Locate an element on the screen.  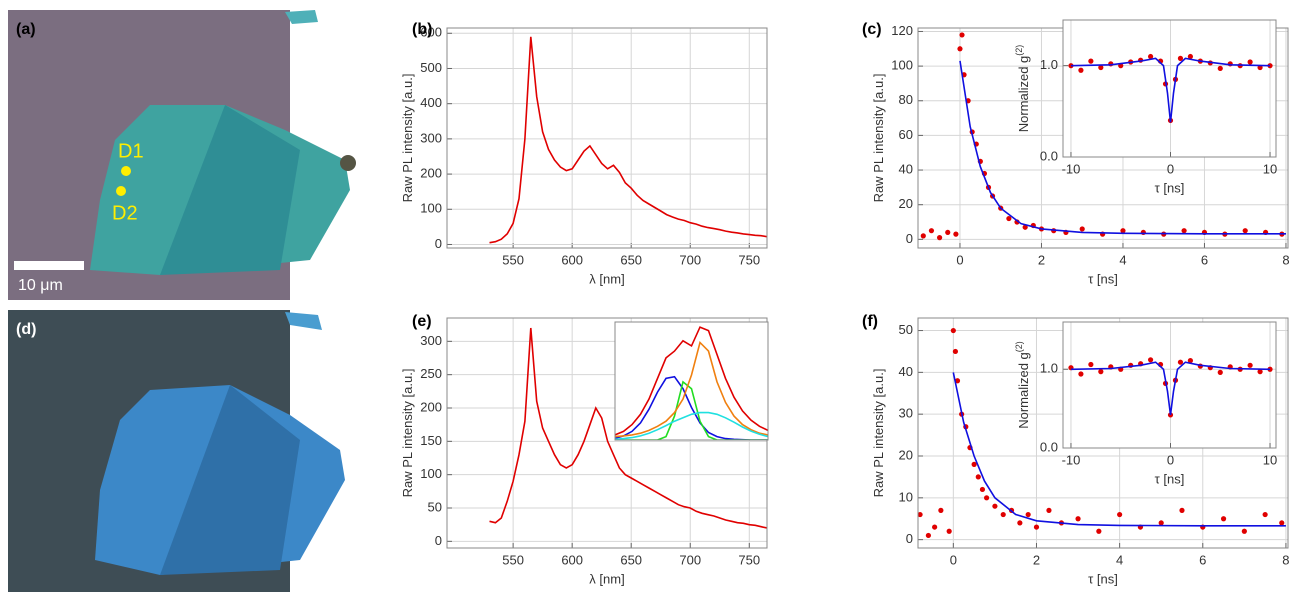
image-d: (d) is located at coordinates (176, 451).